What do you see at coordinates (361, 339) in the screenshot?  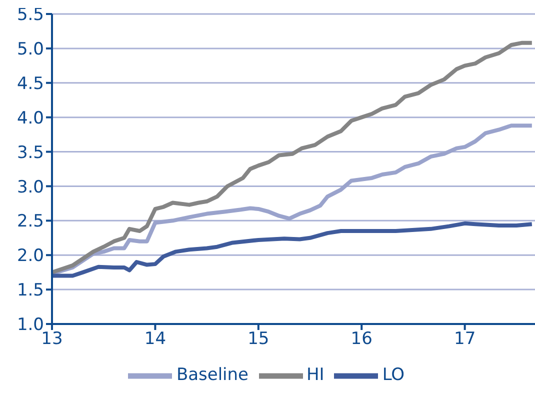 I see `x-tick-label: 16` at bounding box center [361, 339].